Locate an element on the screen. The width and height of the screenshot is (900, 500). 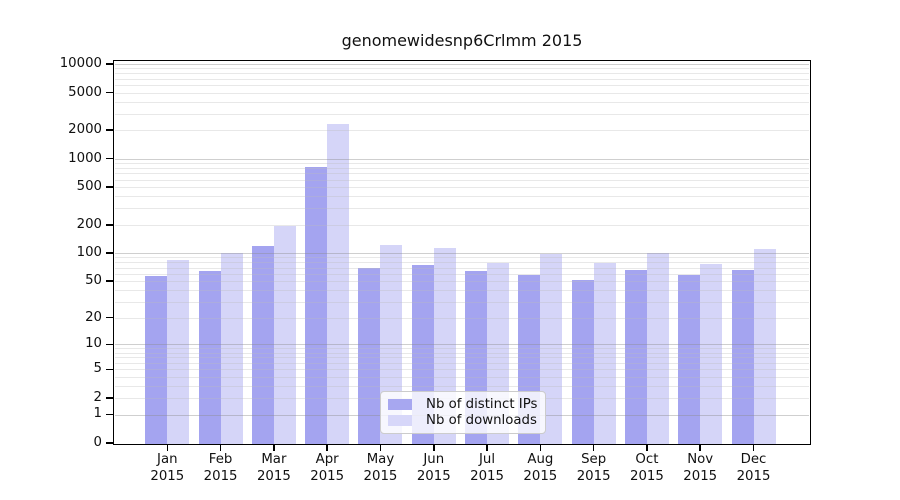
legend-label-downloads: Nb of downloads is located at coordinates (481, 421).